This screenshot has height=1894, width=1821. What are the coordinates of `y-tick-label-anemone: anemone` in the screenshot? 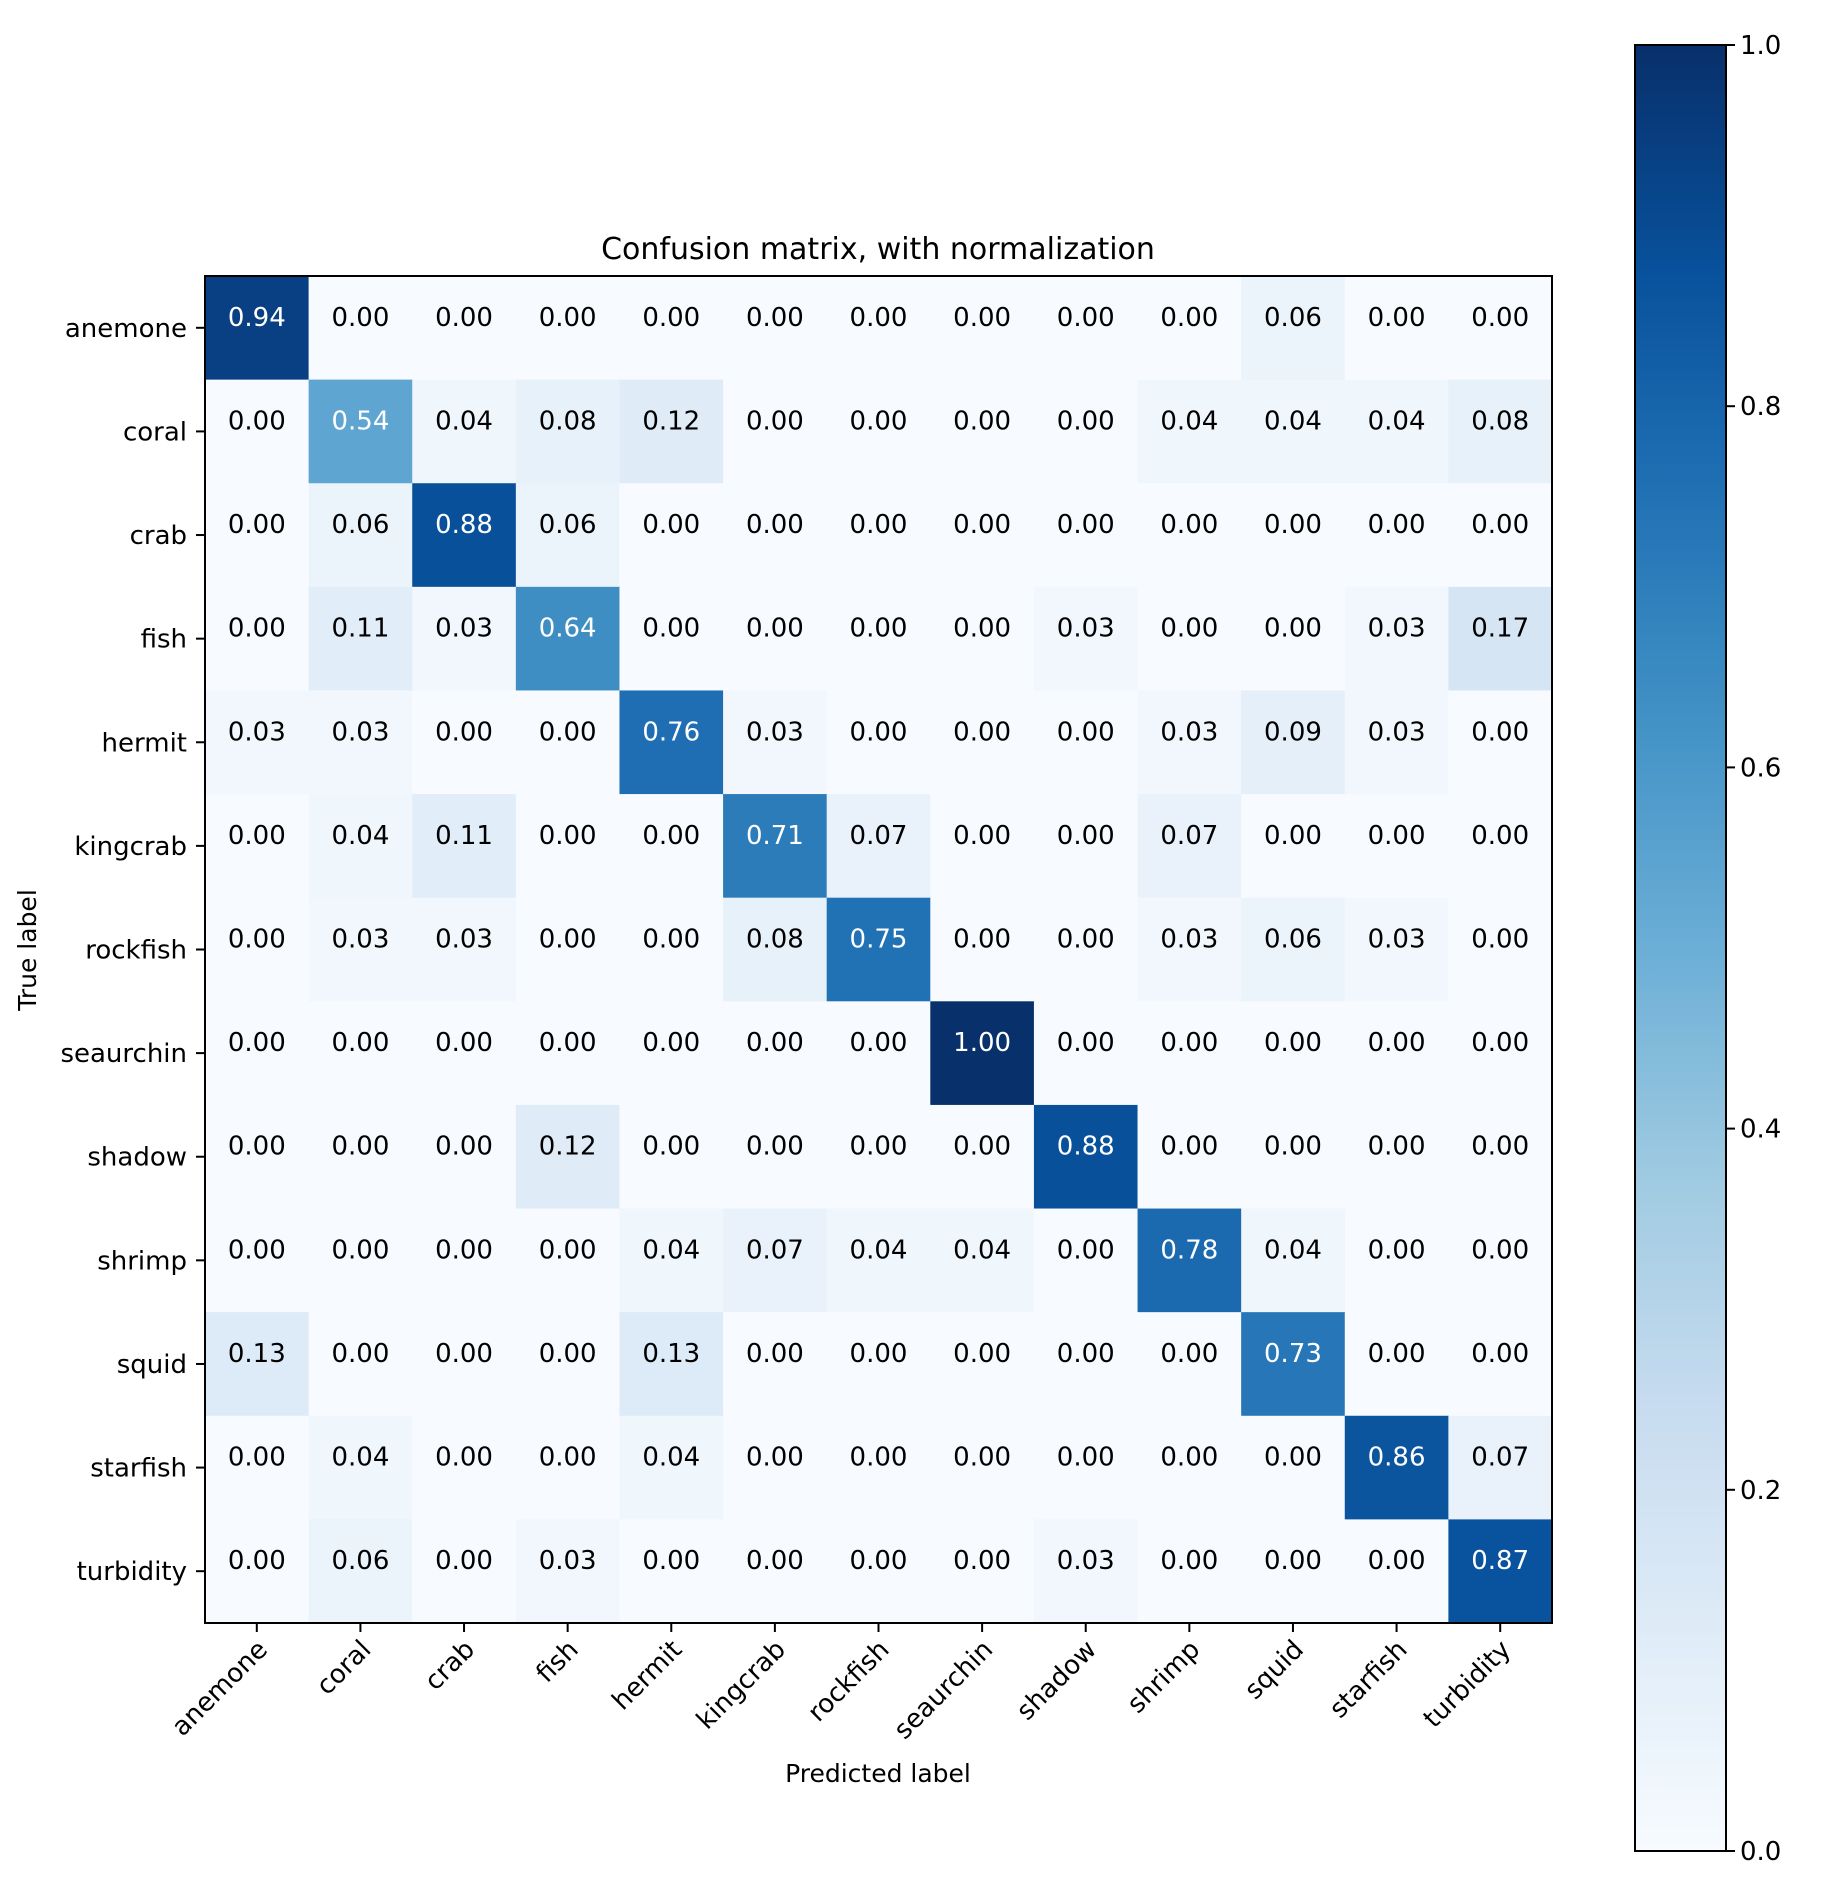 It's located at (126, 329).